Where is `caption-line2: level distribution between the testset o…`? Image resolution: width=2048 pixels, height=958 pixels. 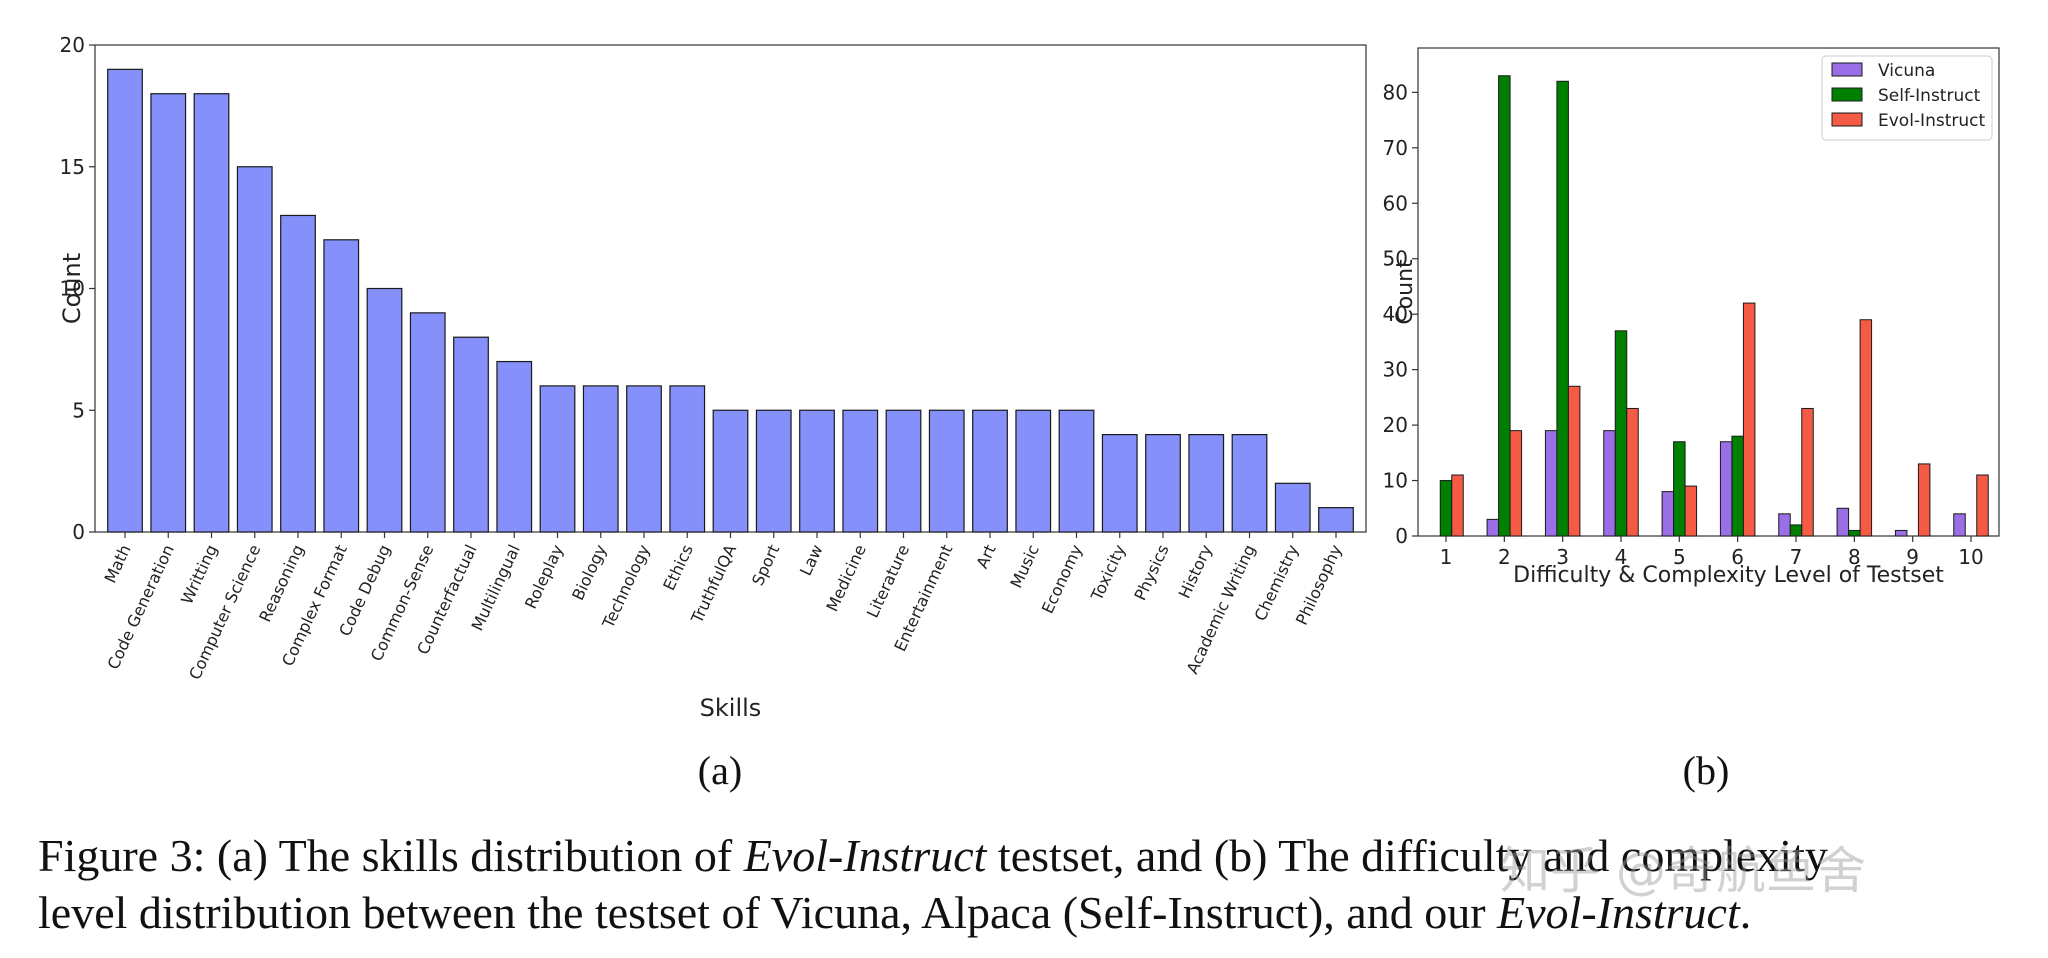 caption-line2: level distribution between the testset o… is located at coordinates (894, 912).